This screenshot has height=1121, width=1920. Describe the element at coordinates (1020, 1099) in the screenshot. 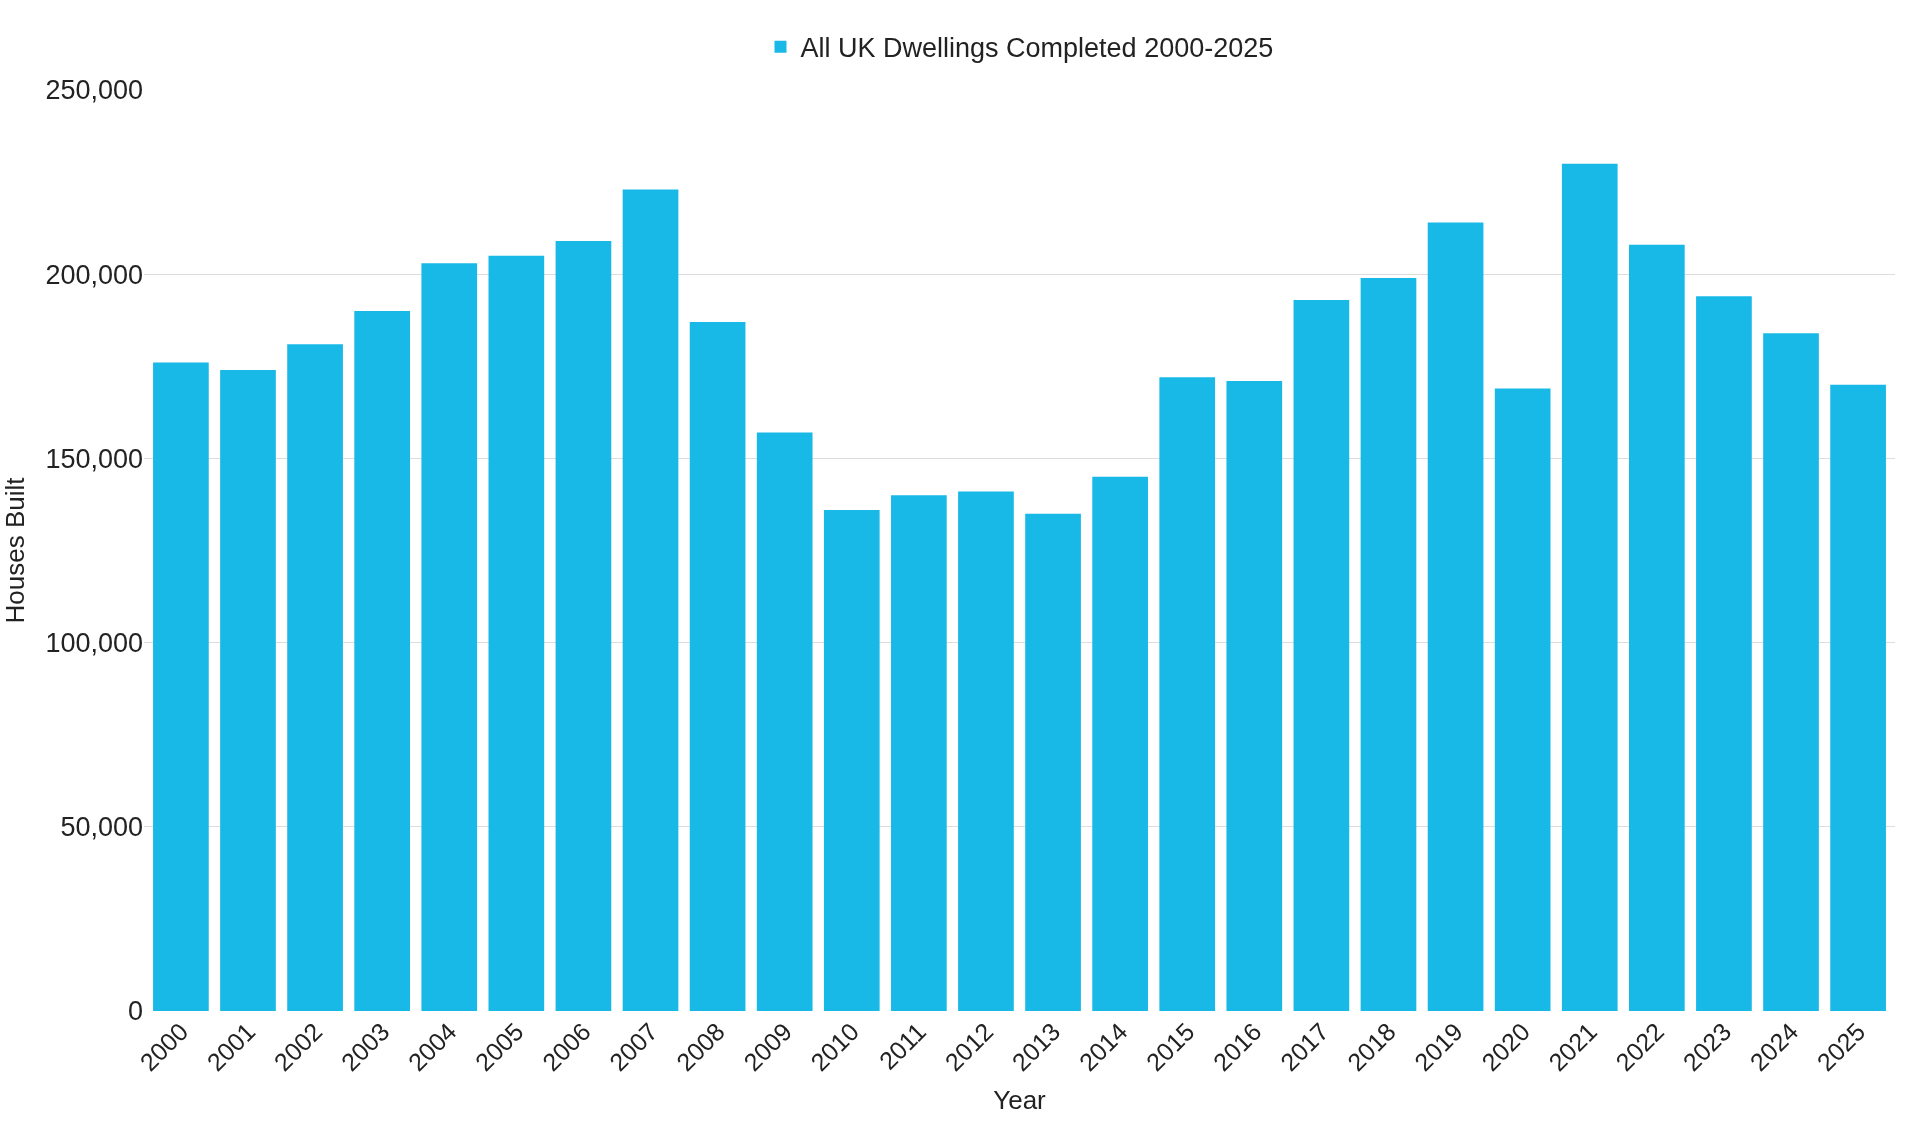

I see `x-axis-title: Year` at that location.